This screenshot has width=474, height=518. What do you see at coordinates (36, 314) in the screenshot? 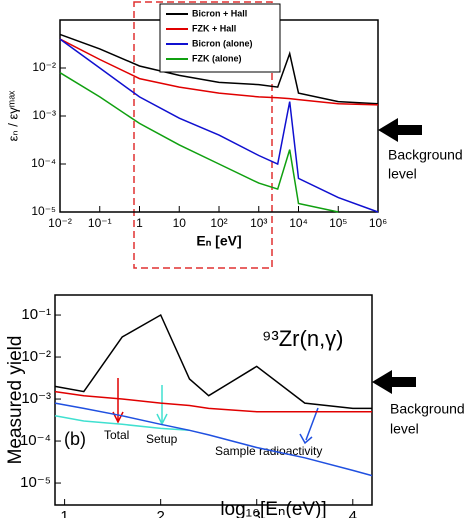
I see `y-tick-label: 10⁻¹` at bounding box center [36, 314].